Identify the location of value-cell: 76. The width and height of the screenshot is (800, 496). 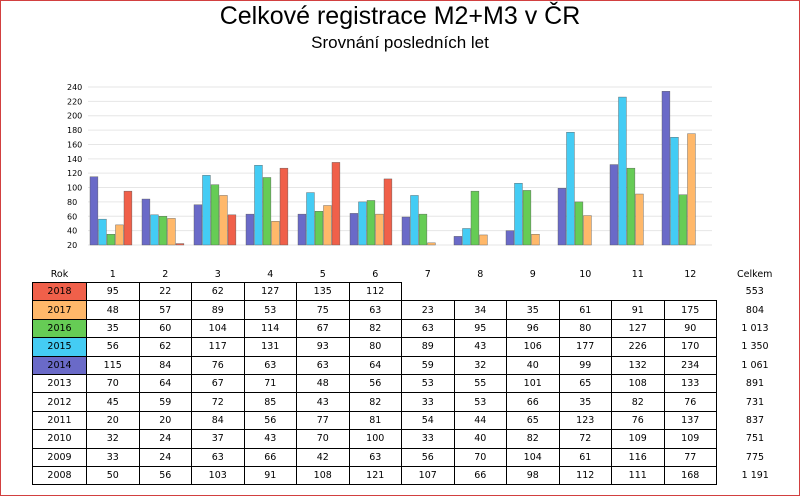
(690, 402).